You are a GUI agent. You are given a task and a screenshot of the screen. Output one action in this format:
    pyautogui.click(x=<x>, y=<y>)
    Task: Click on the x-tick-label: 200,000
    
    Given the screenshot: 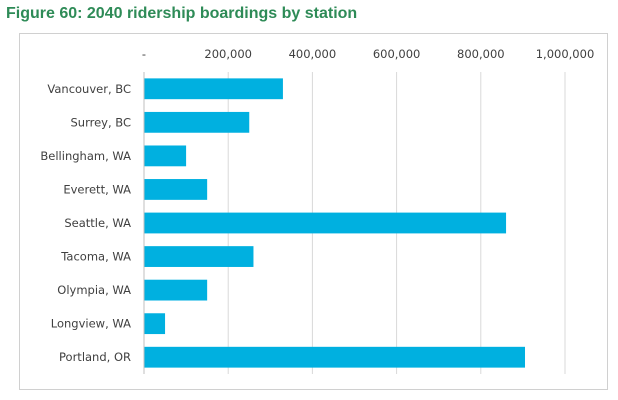 What is the action you would take?
    pyautogui.click(x=228, y=54)
    